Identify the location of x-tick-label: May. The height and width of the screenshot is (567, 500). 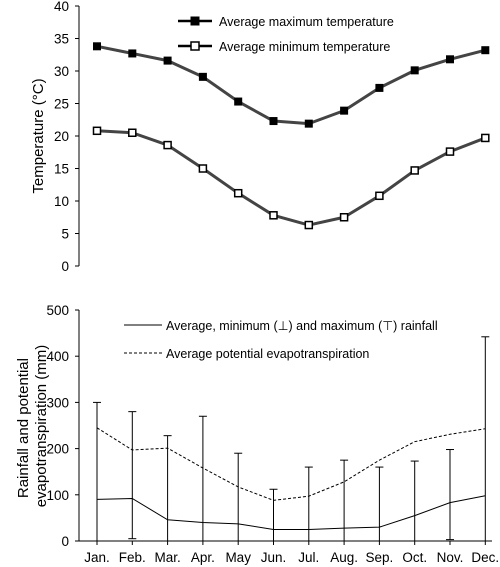
(238, 557).